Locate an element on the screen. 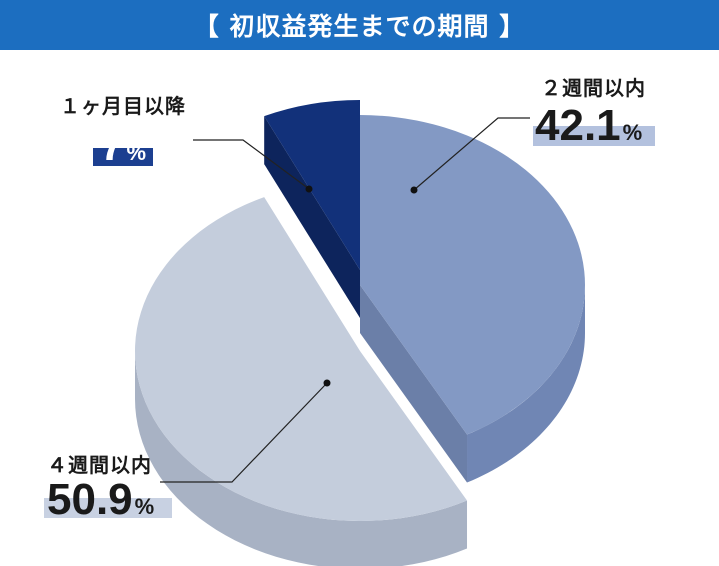 Image resolution: width=719 pixels, height=566 pixels. leader-line-4w is located at coordinates (244, 432).